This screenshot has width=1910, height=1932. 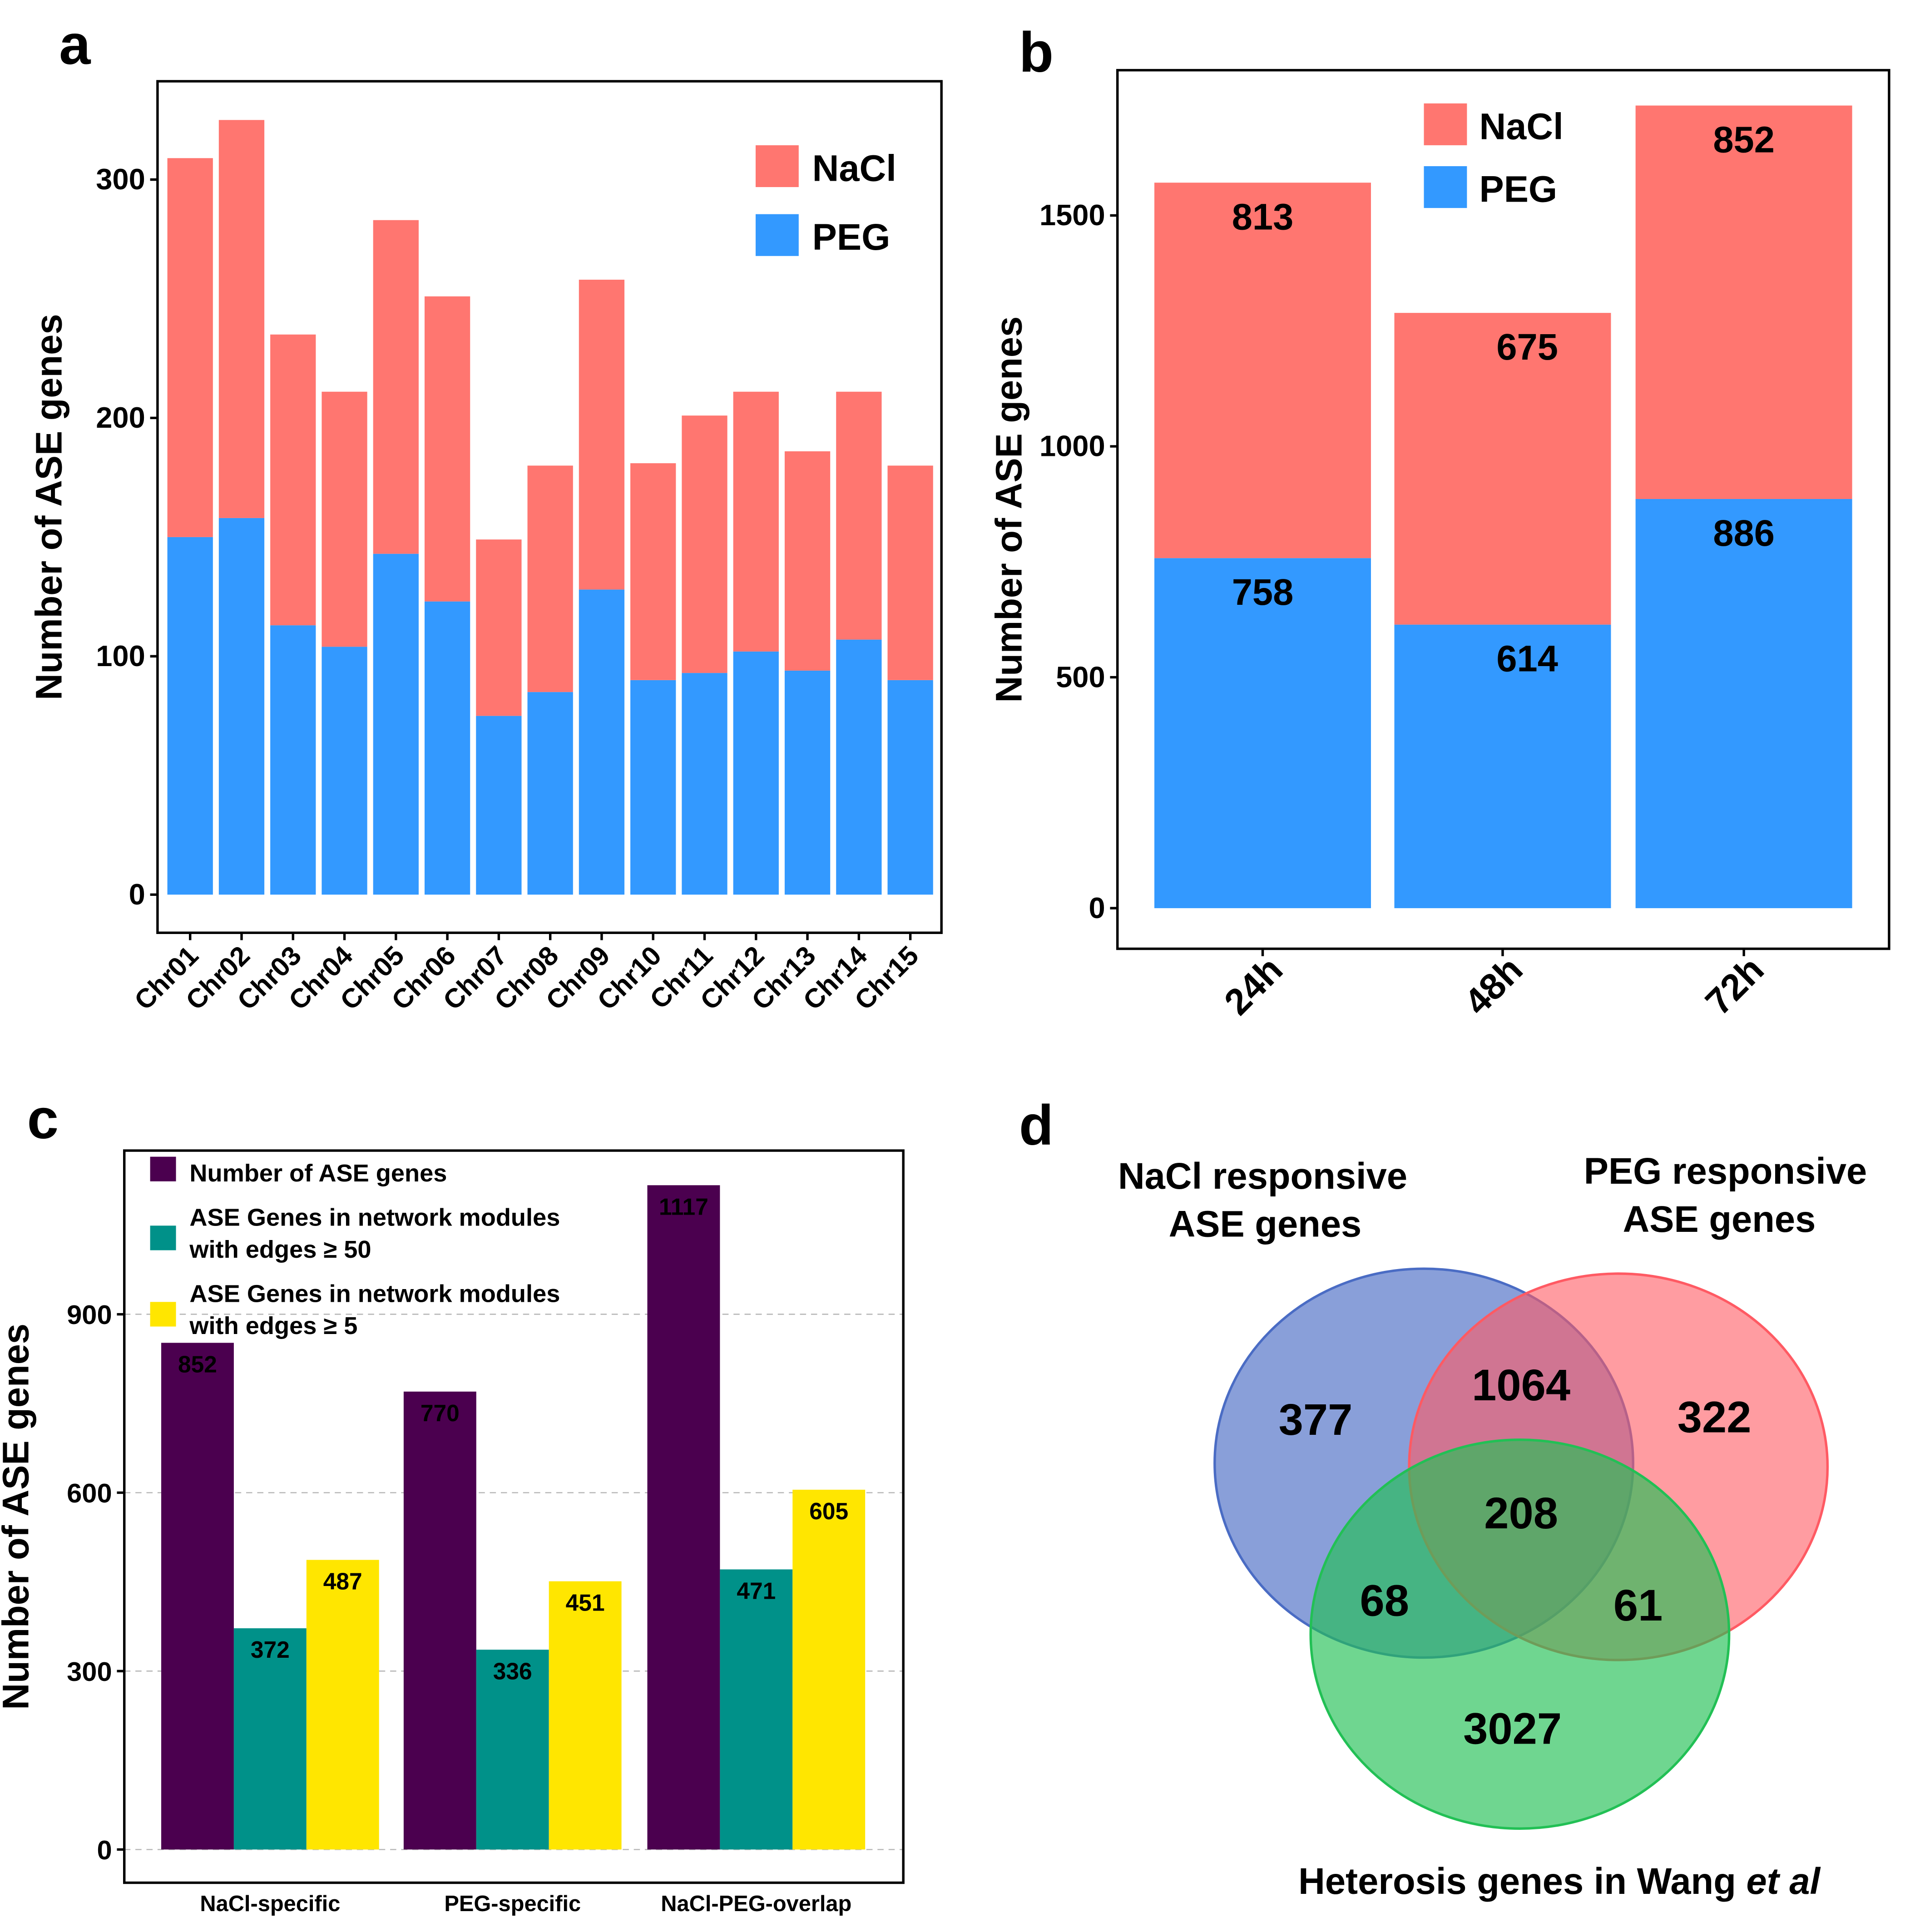 I want to click on panel-a-ytick-label: 300, so click(x=120, y=180).